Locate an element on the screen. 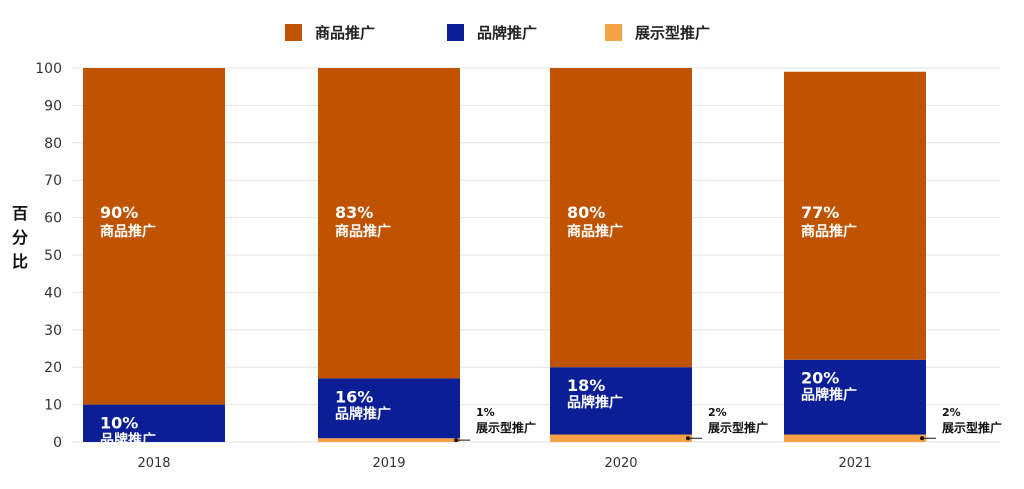 The width and height of the screenshot is (1024, 489). y-tick-label: 80 is located at coordinates (53, 144).